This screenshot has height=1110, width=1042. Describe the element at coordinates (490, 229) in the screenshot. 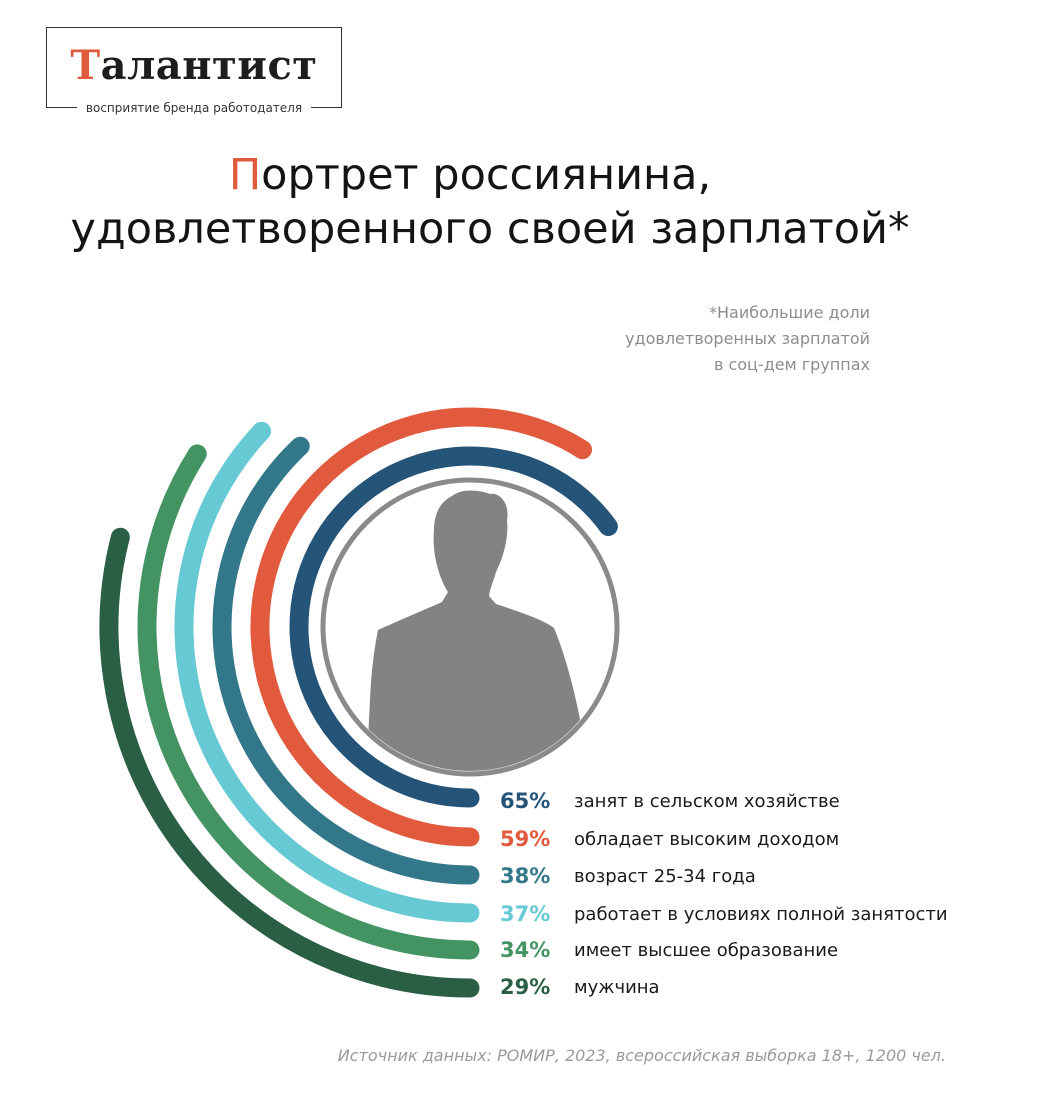

I see `page-title-line-2: удовлетворенного своей зарплатой*` at that location.